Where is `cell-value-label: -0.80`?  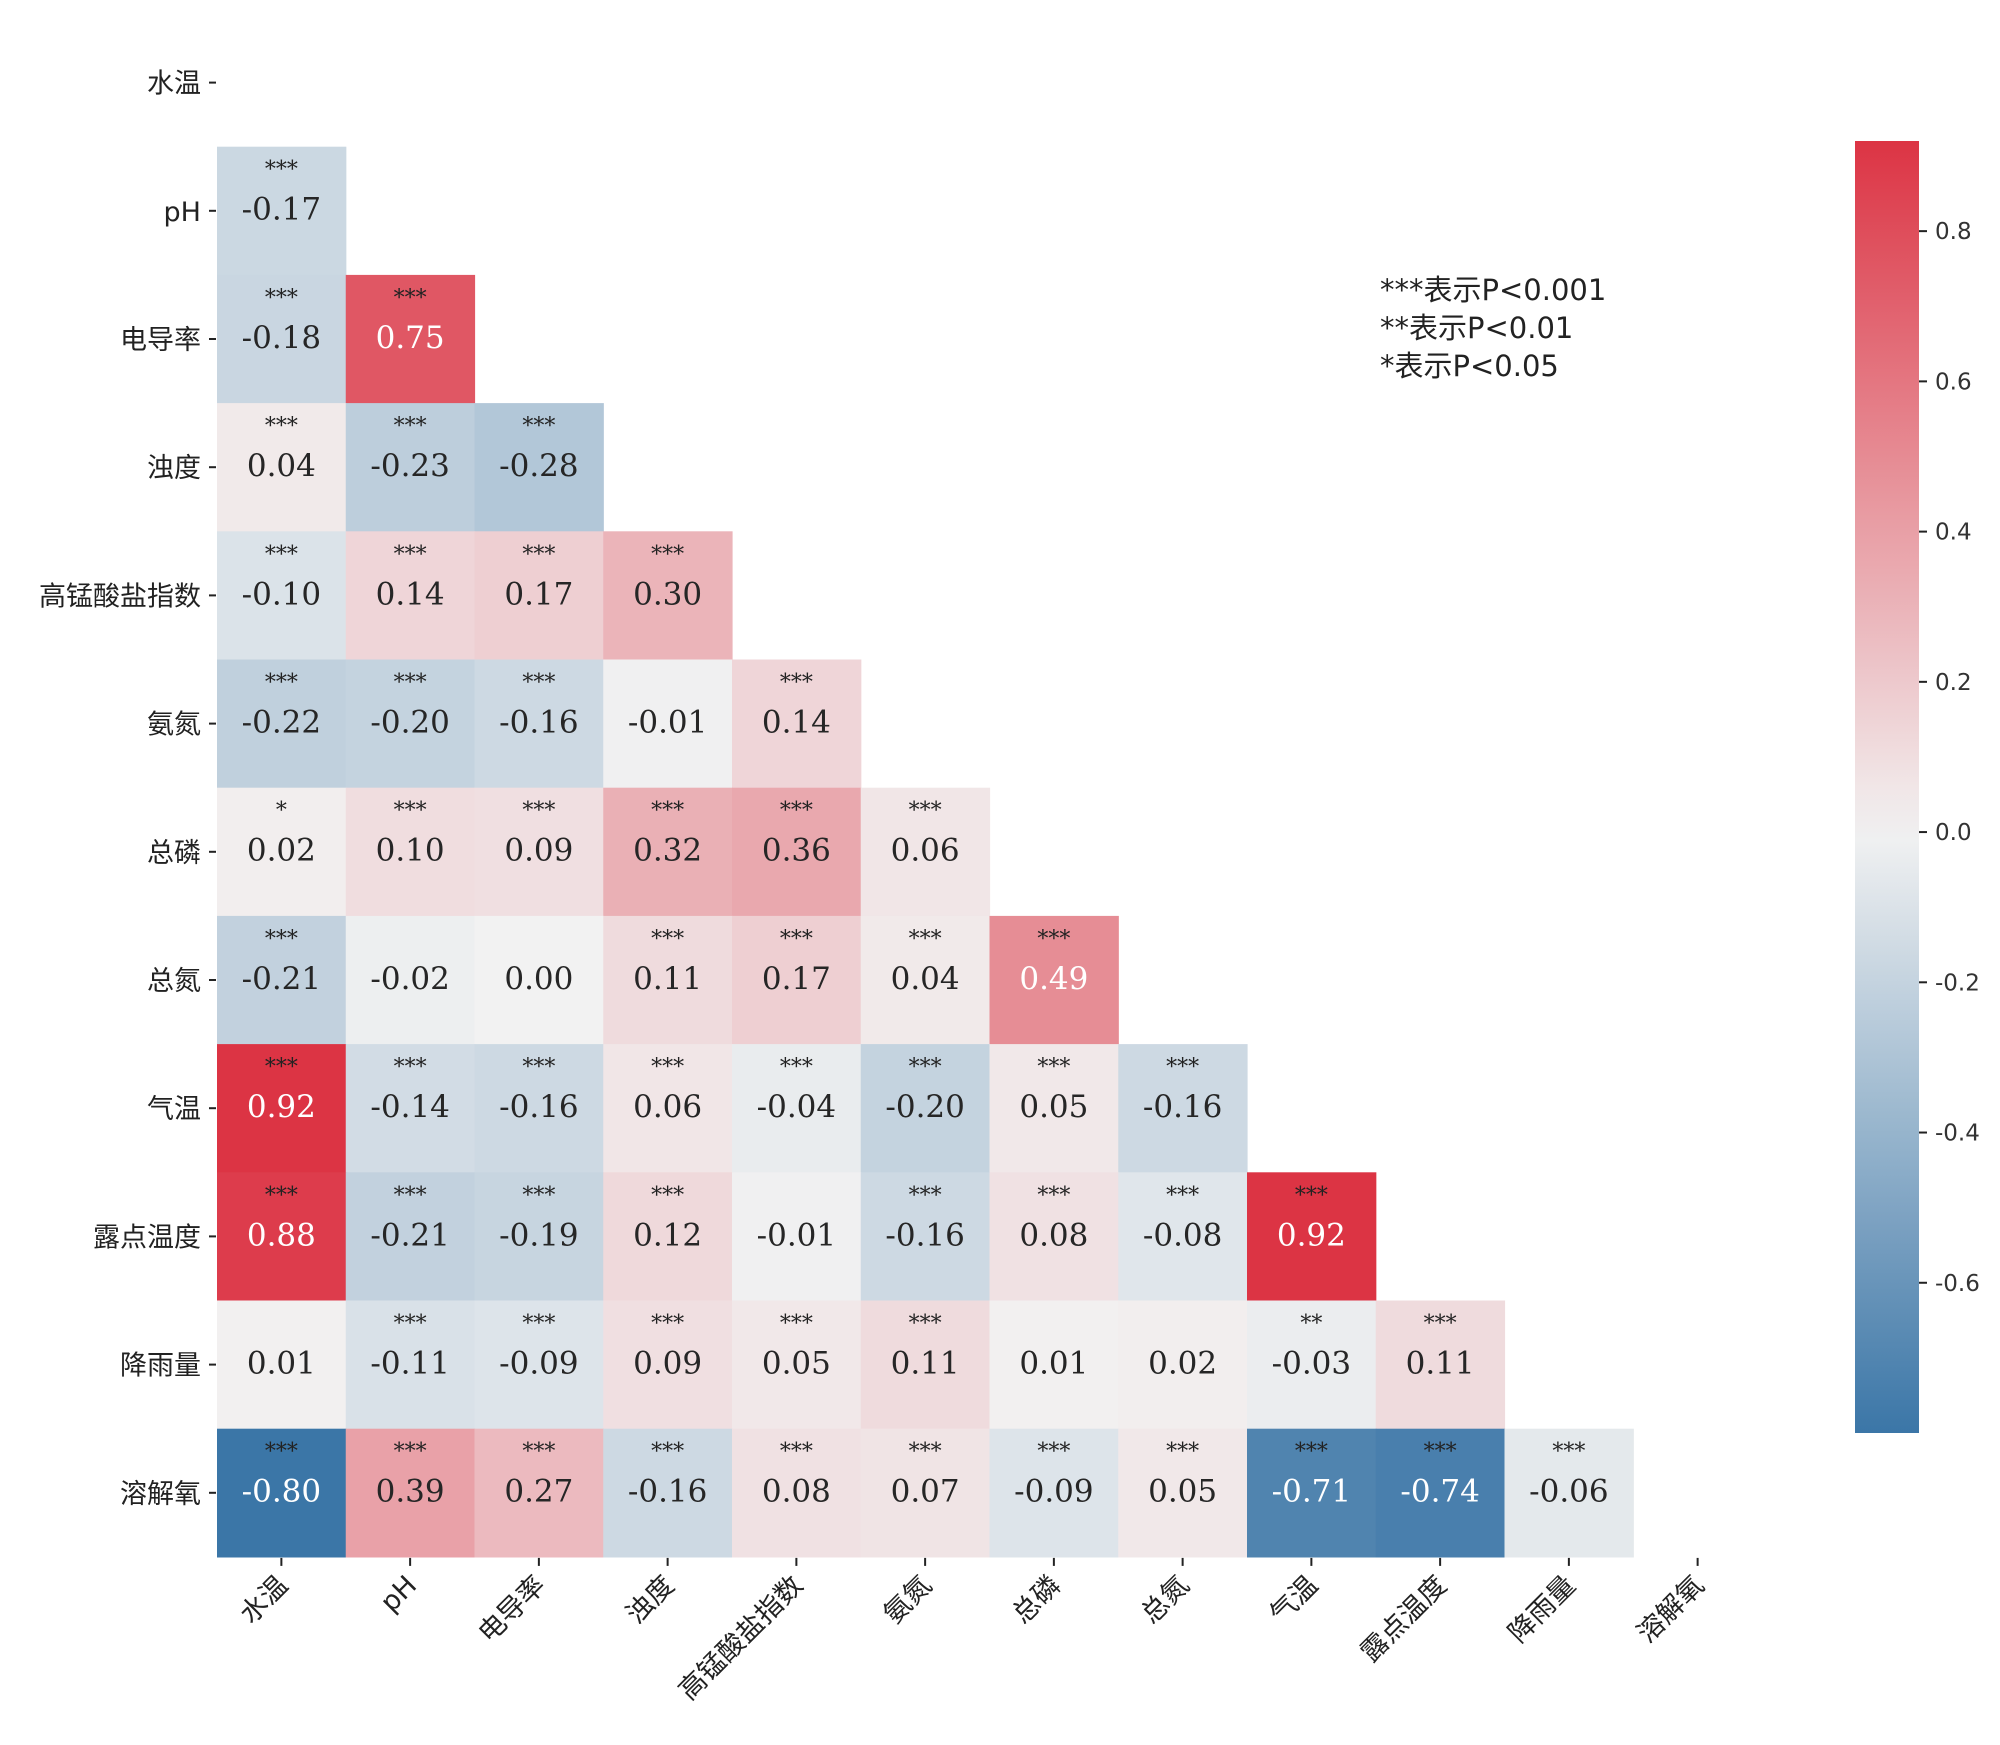
cell-value-label: -0.80 is located at coordinates (282, 1492).